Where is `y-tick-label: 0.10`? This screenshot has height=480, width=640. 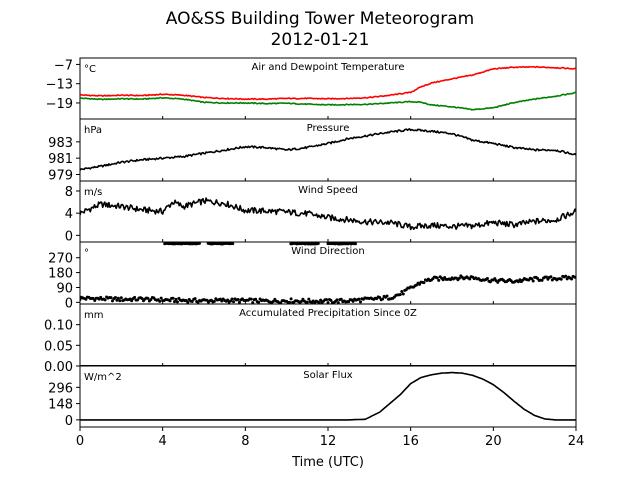
y-tick-label: 0.10 is located at coordinates (58, 326).